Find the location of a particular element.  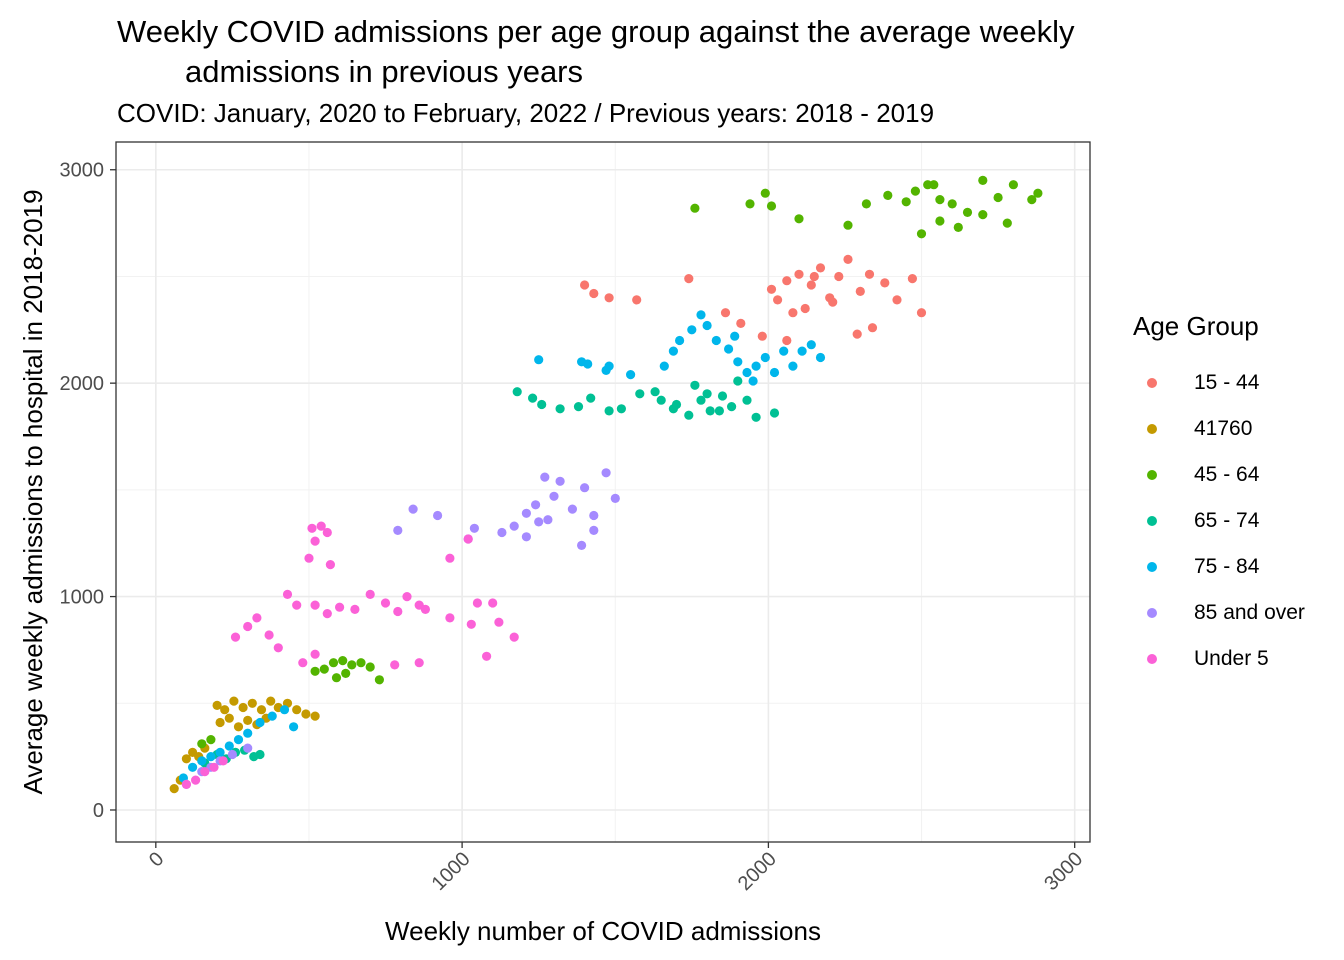

legend-item: 75 - 84 is located at coordinates (1219, 567).